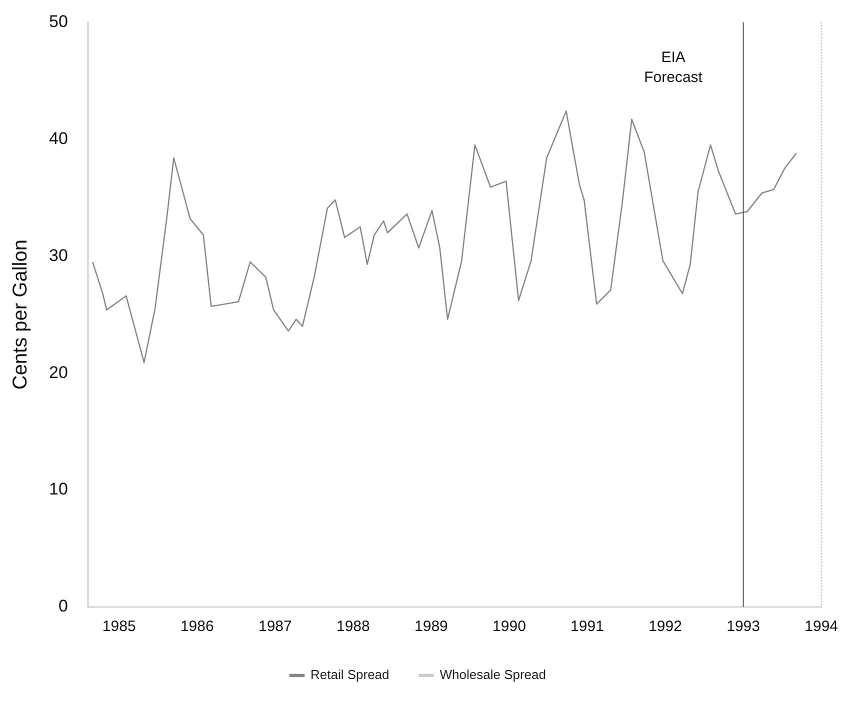 The image size is (841, 702). What do you see at coordinates (509, 627) in the screenshot?
I see `x-tick-label: 1990` at bounding box center [509, 627].